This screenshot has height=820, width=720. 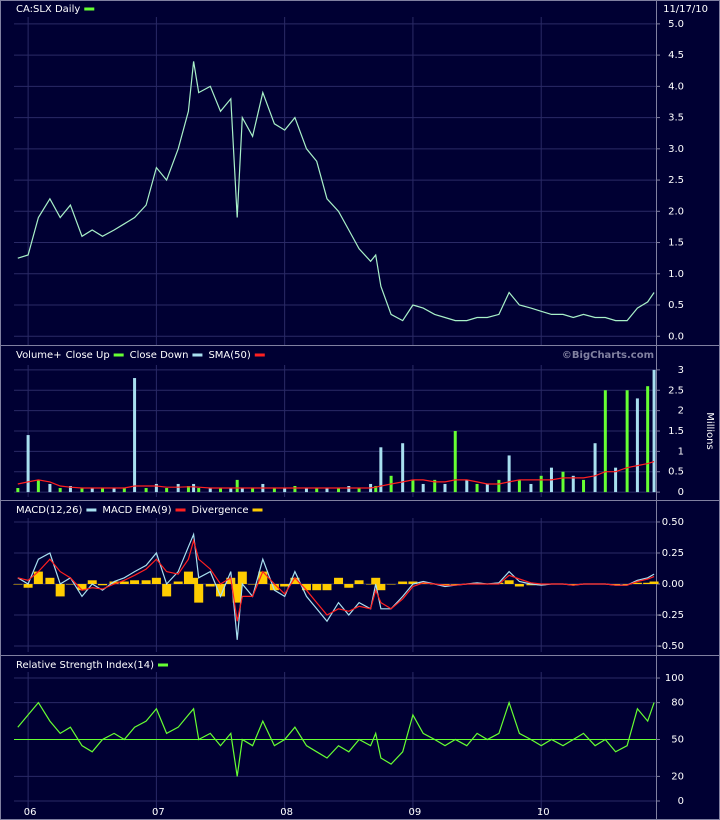 What do you see at coordinates (676, 431) in the screenshot?
I see `y-tick-label: 1.5` at bounding box center [676, 431].